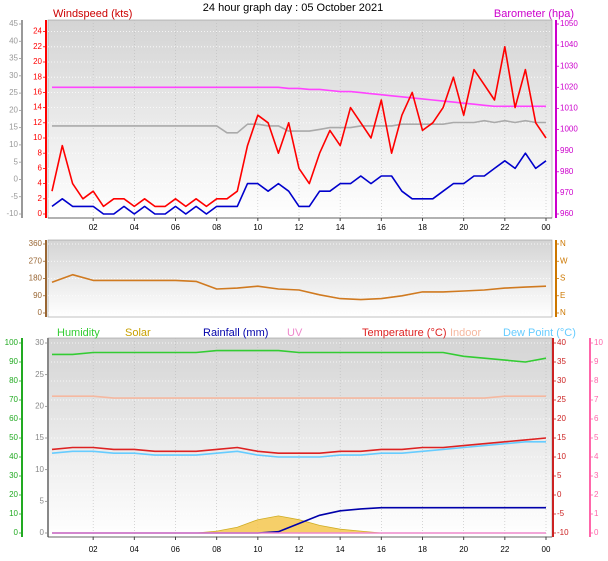 This screenshot has width=608, height=561. What do you see at coordinates (13, 399) in the screenshot?
I see `y-tick-label: 70` at bounding box center [13, 399].